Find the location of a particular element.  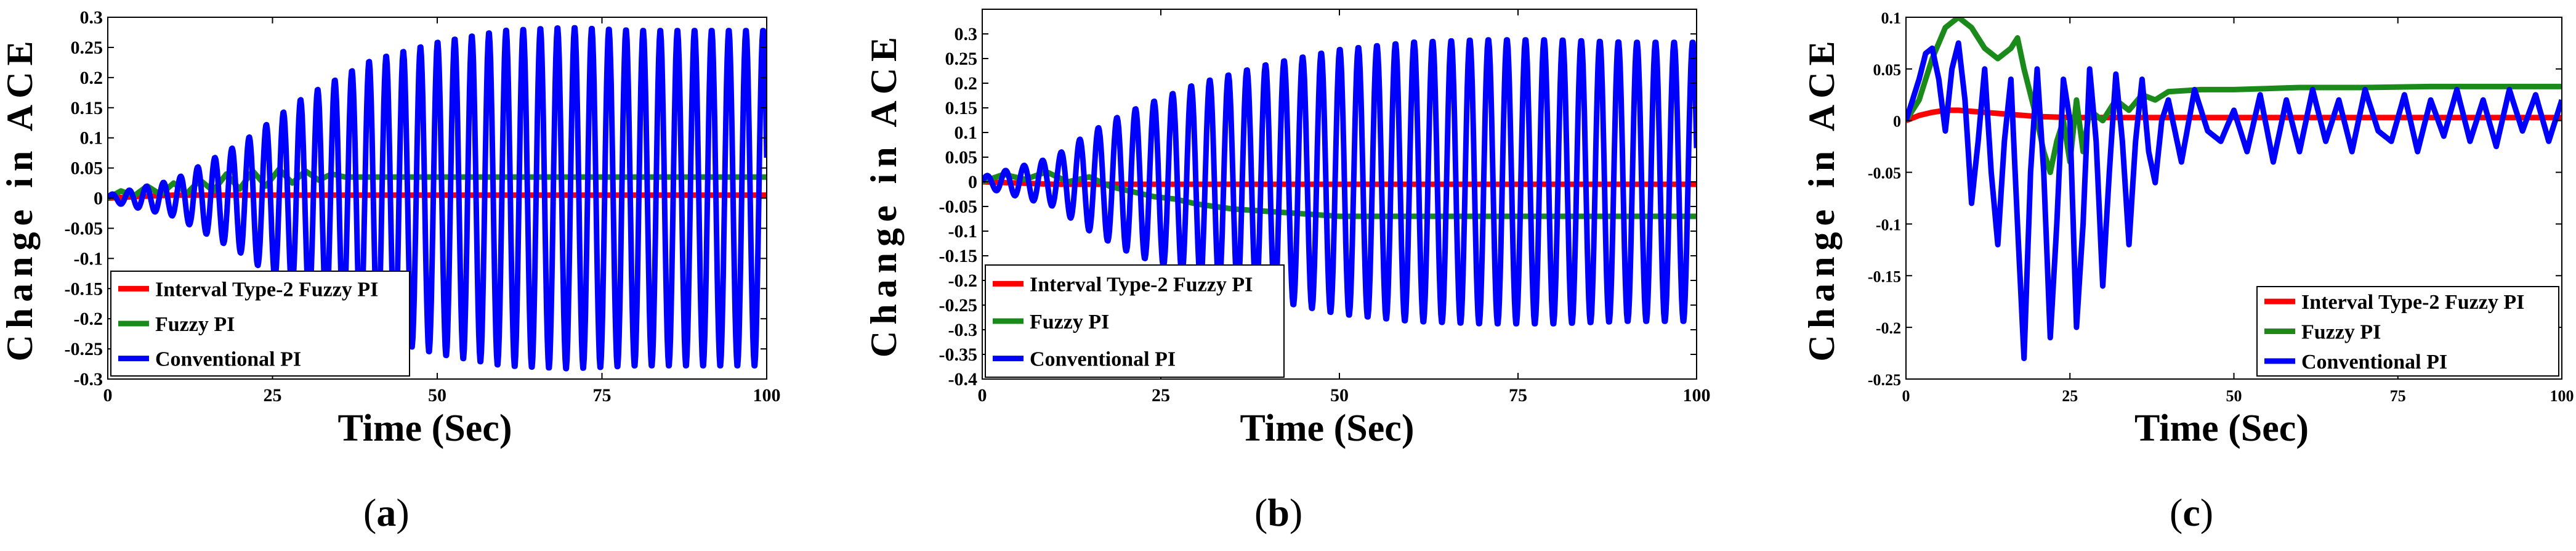

panel-label-c: (c) is located at coordinates (2192, 512).